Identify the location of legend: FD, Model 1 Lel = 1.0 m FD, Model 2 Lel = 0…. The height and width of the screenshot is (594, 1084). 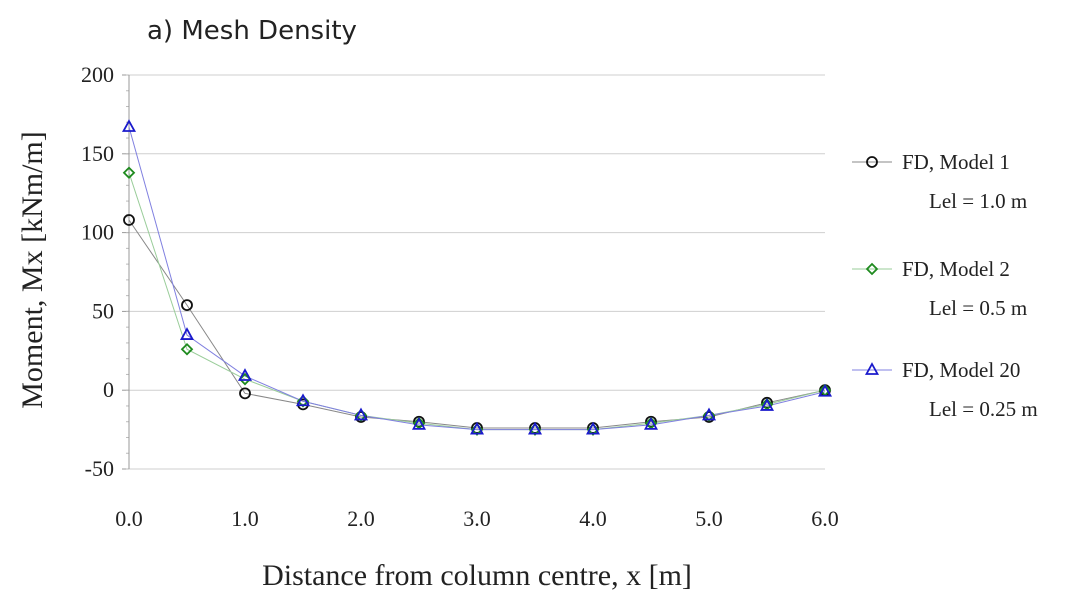
(945, 285).